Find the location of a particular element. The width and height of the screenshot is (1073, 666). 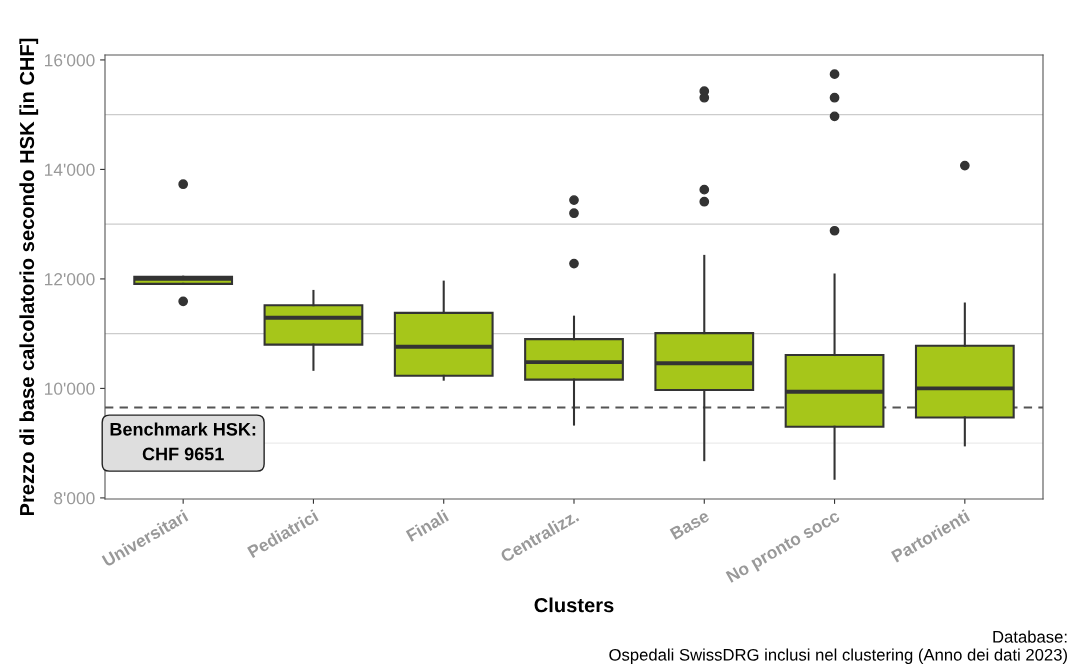

y-tick-label: 8'000 is located at coordinates (74, 498).